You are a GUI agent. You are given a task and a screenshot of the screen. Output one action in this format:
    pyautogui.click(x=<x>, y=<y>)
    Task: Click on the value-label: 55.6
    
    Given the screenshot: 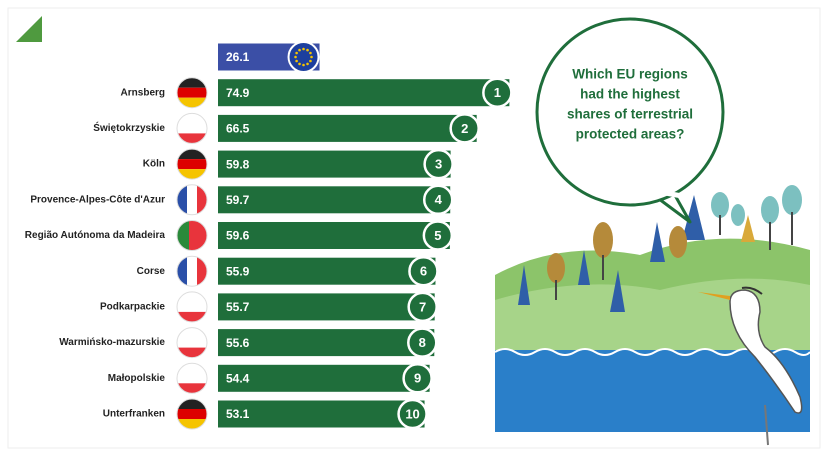 What is the action you would take?
    pyautogui.click(x=238, y=343)
    